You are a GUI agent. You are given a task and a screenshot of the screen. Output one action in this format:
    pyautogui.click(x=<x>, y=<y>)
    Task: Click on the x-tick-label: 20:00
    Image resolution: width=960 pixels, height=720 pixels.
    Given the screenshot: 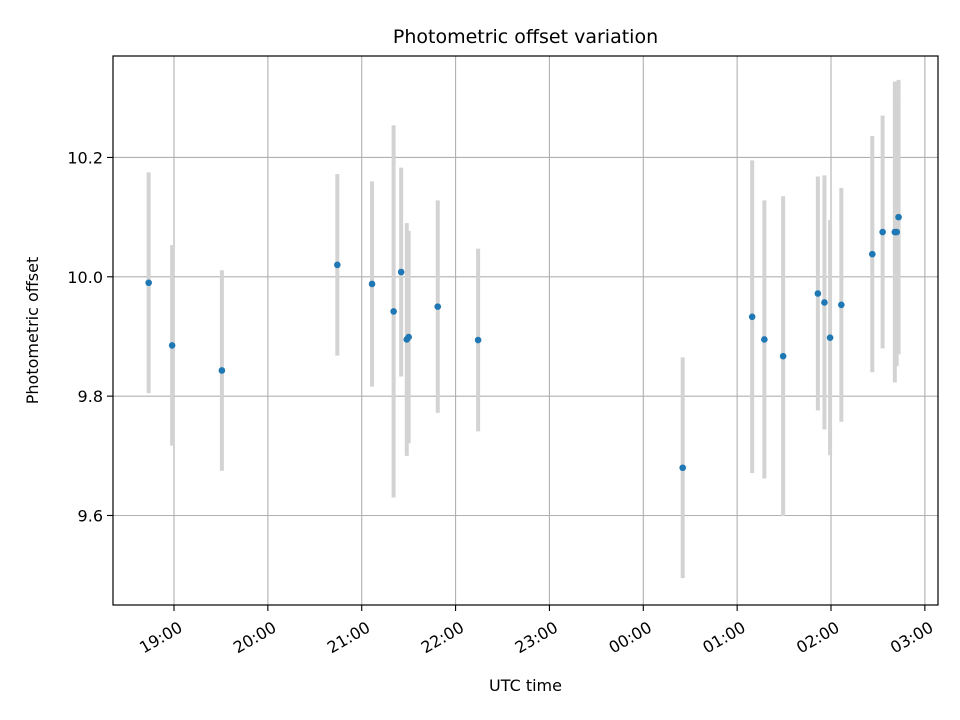 What is the action you would take?
    pyautogui.click(x=254, y=638)
    